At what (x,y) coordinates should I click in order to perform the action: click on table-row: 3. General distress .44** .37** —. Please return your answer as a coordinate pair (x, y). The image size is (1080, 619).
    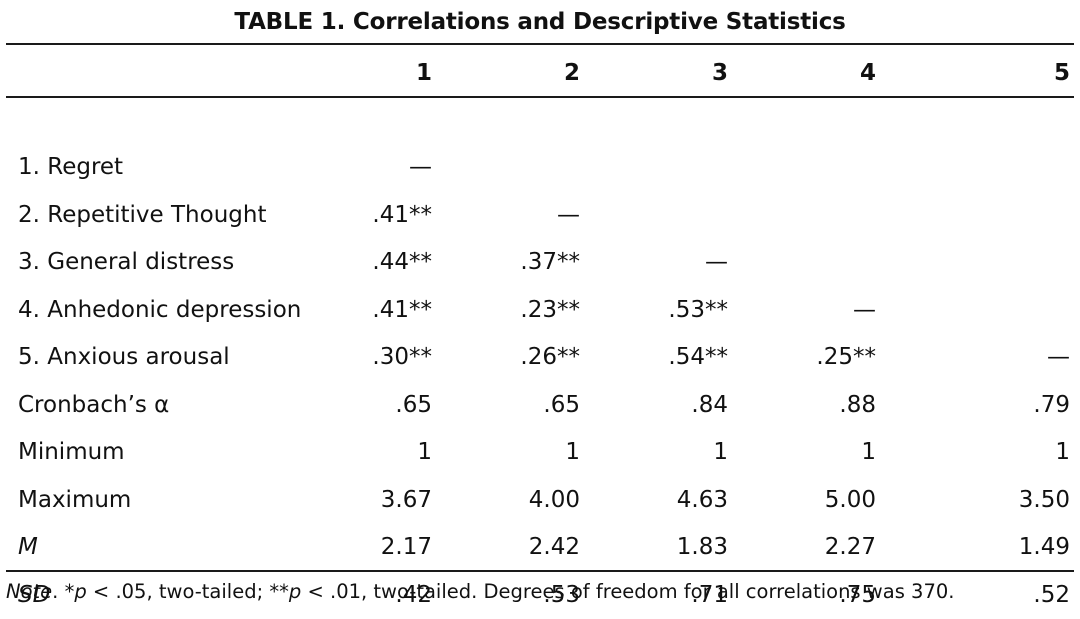
    Looking at the image, I should click on (540, 263).